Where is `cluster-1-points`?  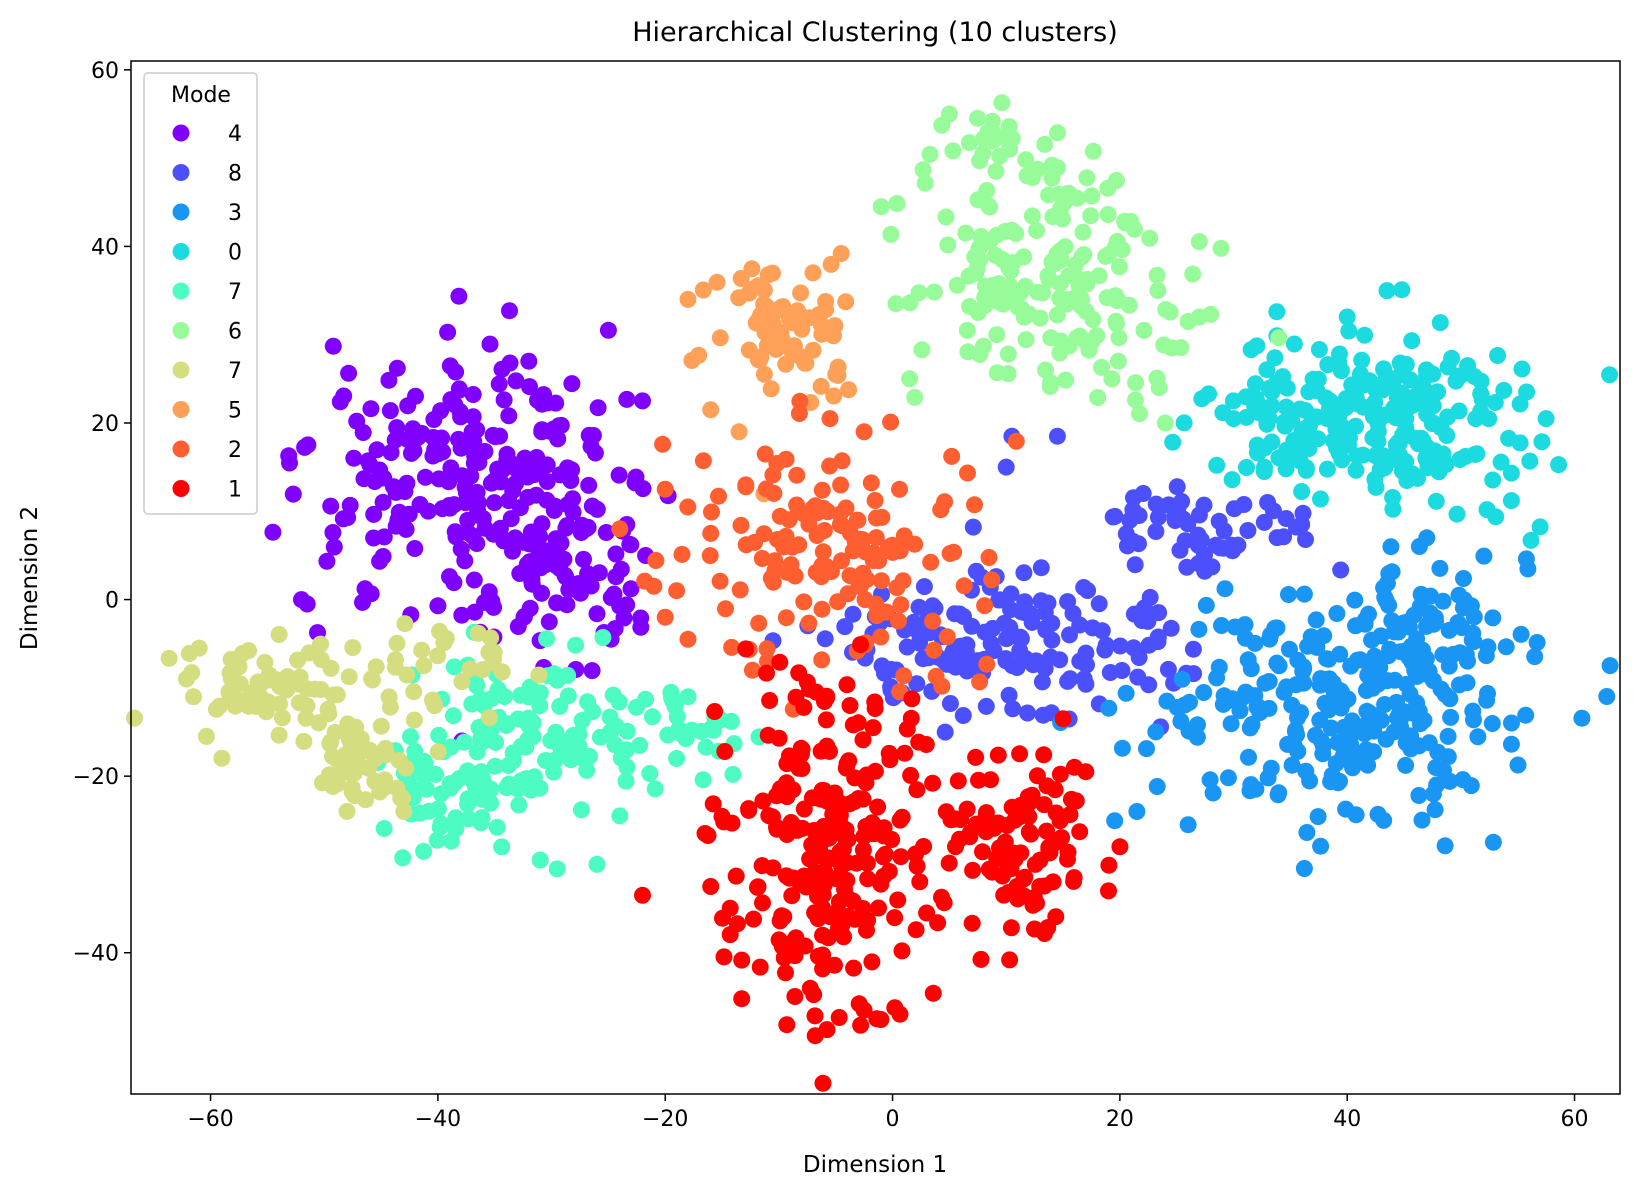
cluster-1-points is located at coordinates (1057, 584).